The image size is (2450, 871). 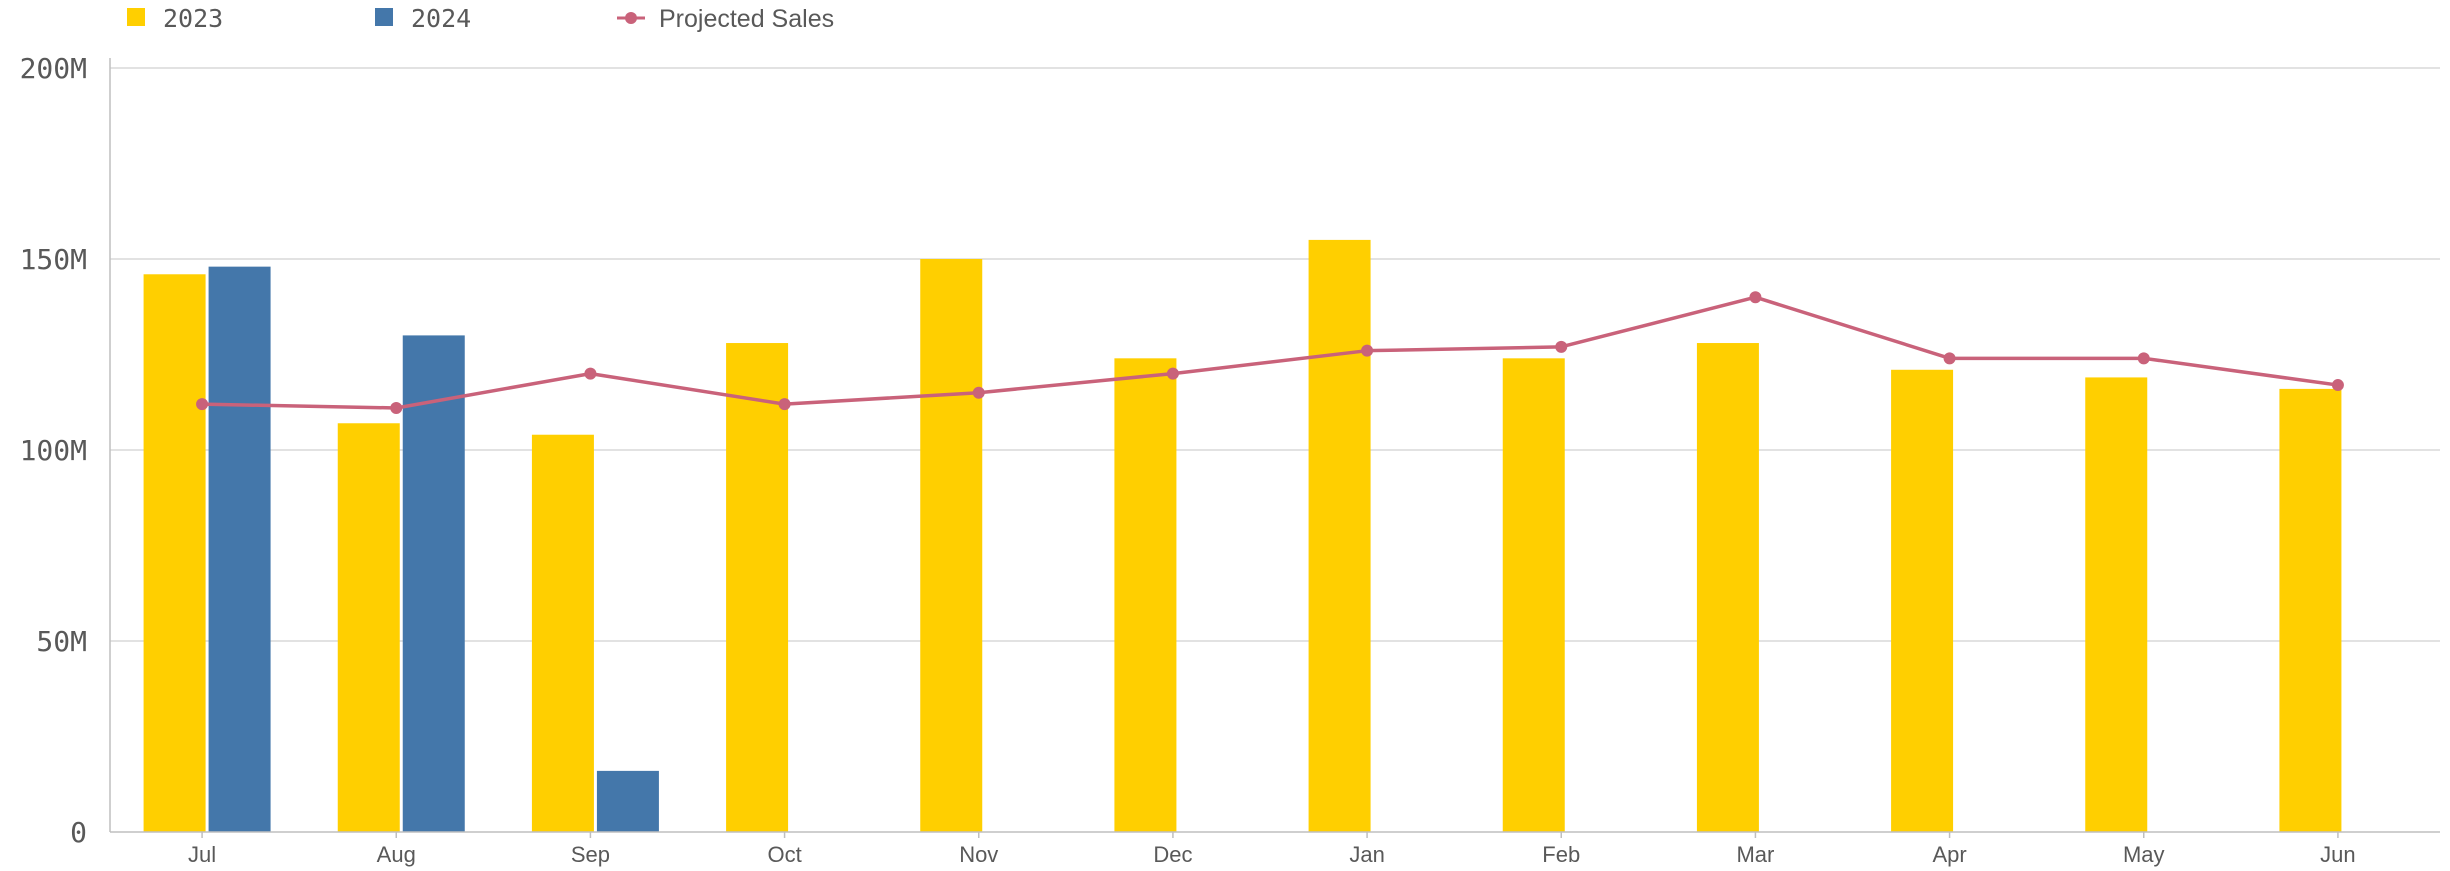 I want to click on projected-point-feb, so click(x=1561, y=346).